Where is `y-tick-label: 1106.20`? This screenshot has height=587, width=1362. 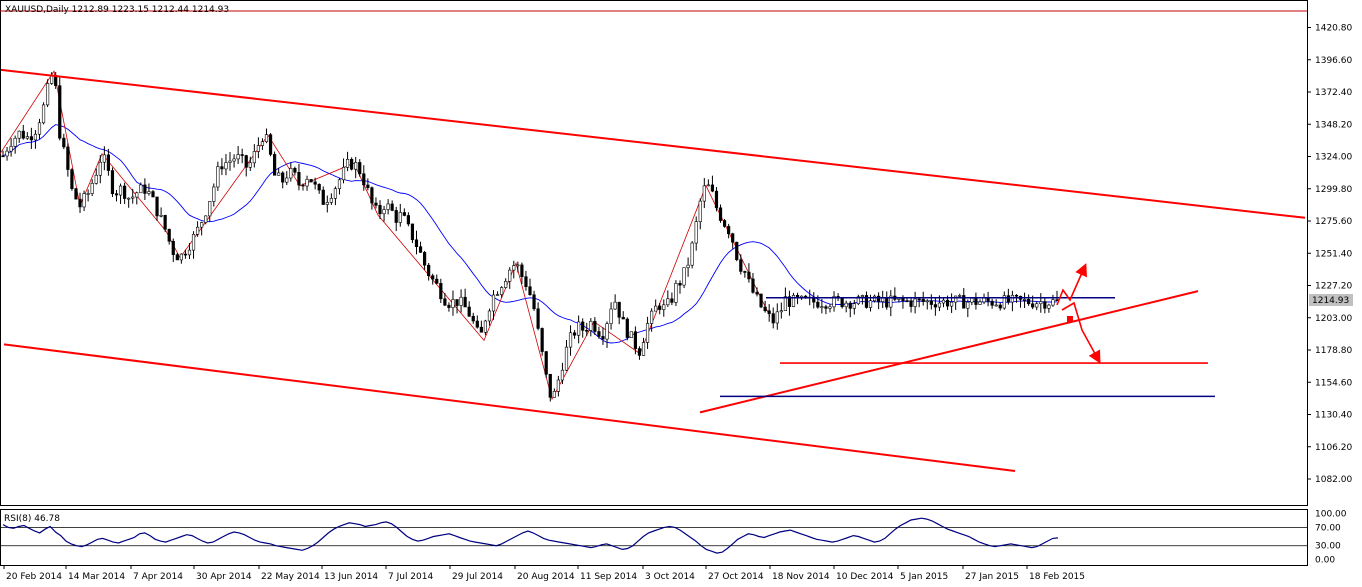
y-tick-label: 1106.20 is located at coordinates (1333, 448).